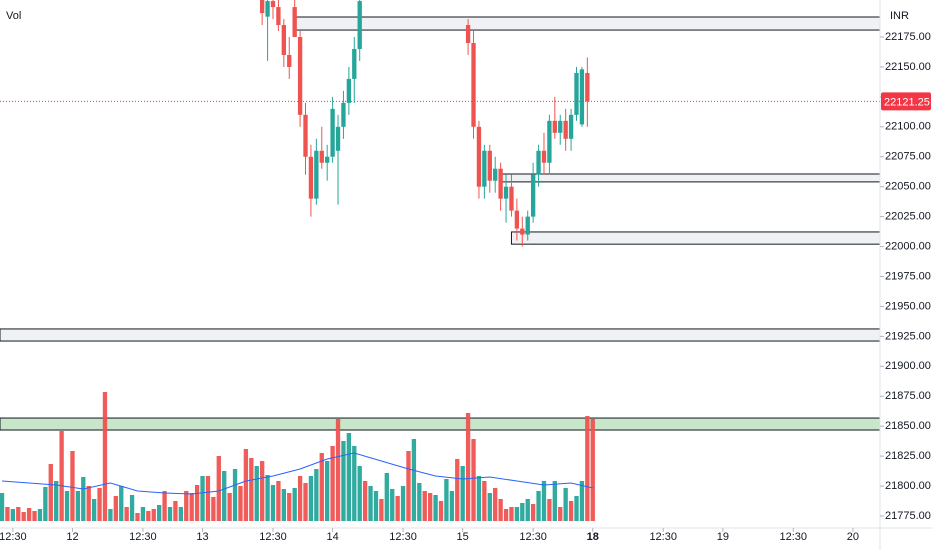 This screenshot has height=550, width=932. What do you see at coordinates (908, 516) in the screenshot?
I see `y-tick-label: 21775.00` at bounding box center [908, 516].